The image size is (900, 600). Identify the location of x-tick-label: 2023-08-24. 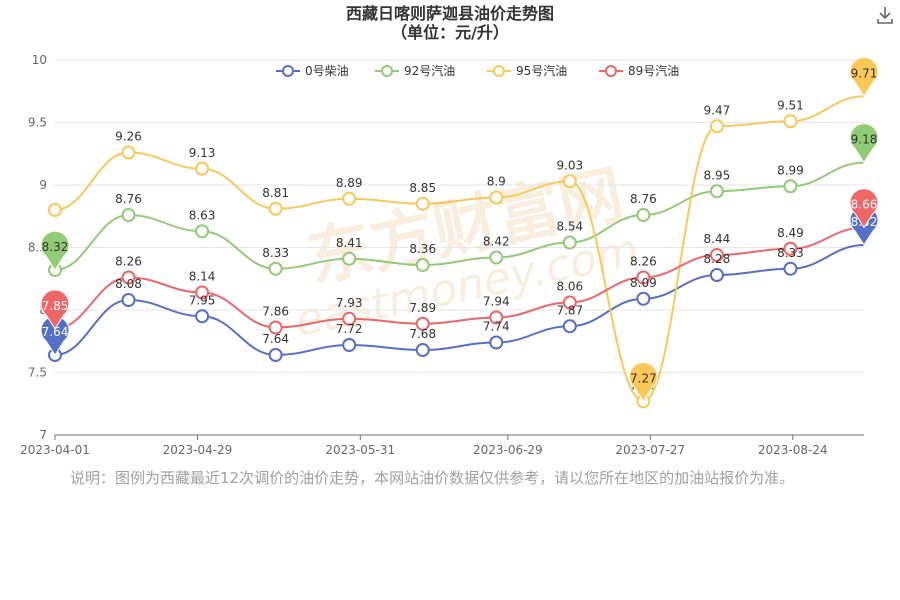
(793, 450).